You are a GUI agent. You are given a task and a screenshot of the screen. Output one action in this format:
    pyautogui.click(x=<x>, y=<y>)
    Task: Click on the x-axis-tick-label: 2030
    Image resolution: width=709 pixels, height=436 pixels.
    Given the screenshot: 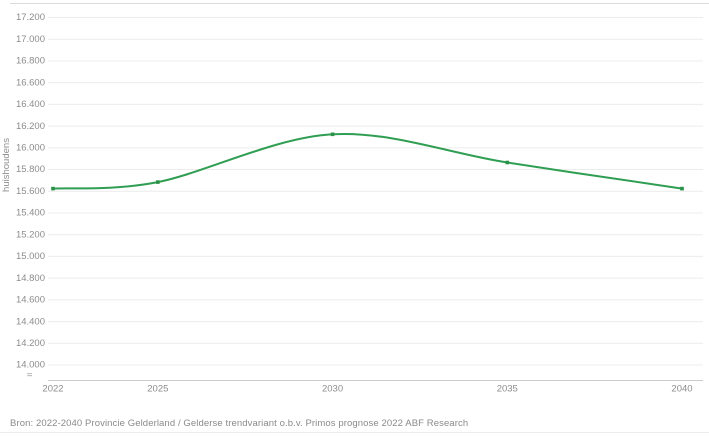 What is the action you would take?
    pyautogui.click(x=332, y=389)
    